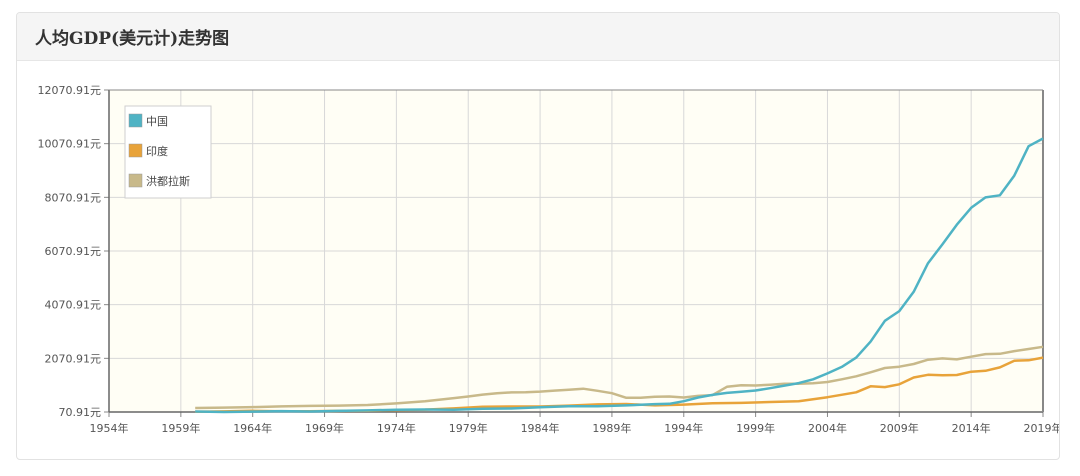  I want to click on y-tick-label: 12070.91元, so click(70, 90).